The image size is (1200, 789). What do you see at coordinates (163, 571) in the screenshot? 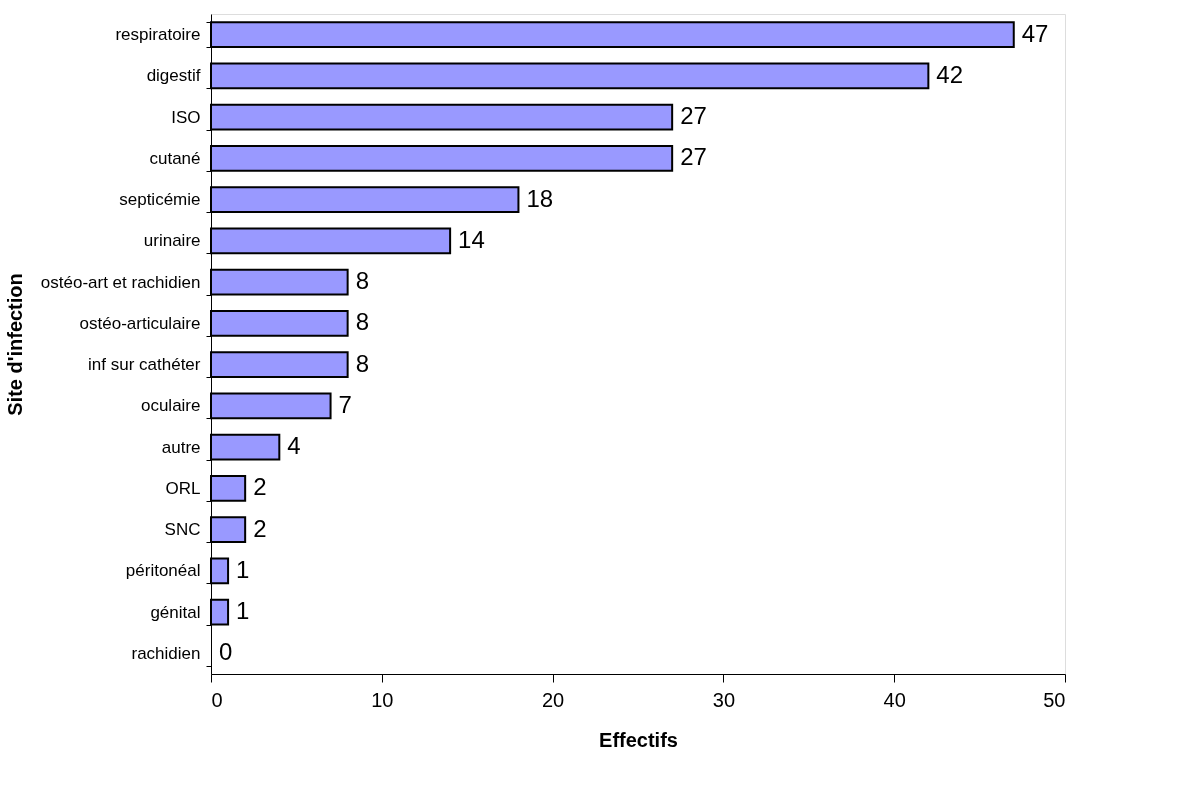
I see `y-tick-label: péritonéal` at bounding box center [163, 571].